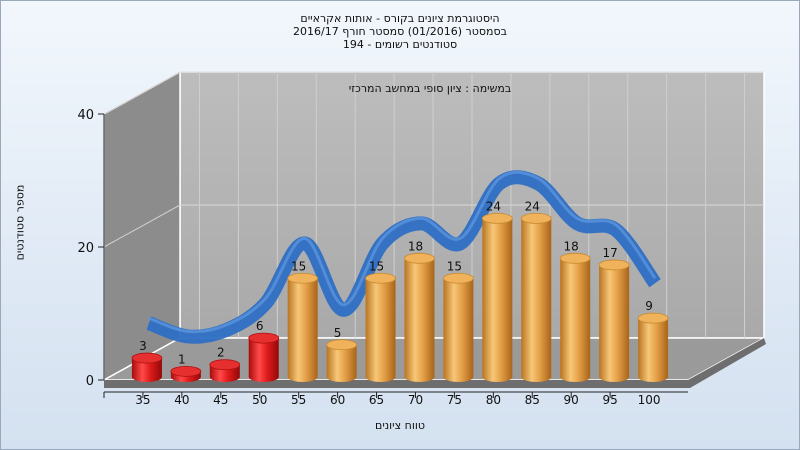 The image size is (800, 450). What do you see at coordinates (90, 381) in the screenshot?
I see `y-tick-label: 0` at bounding box center [90, 381].